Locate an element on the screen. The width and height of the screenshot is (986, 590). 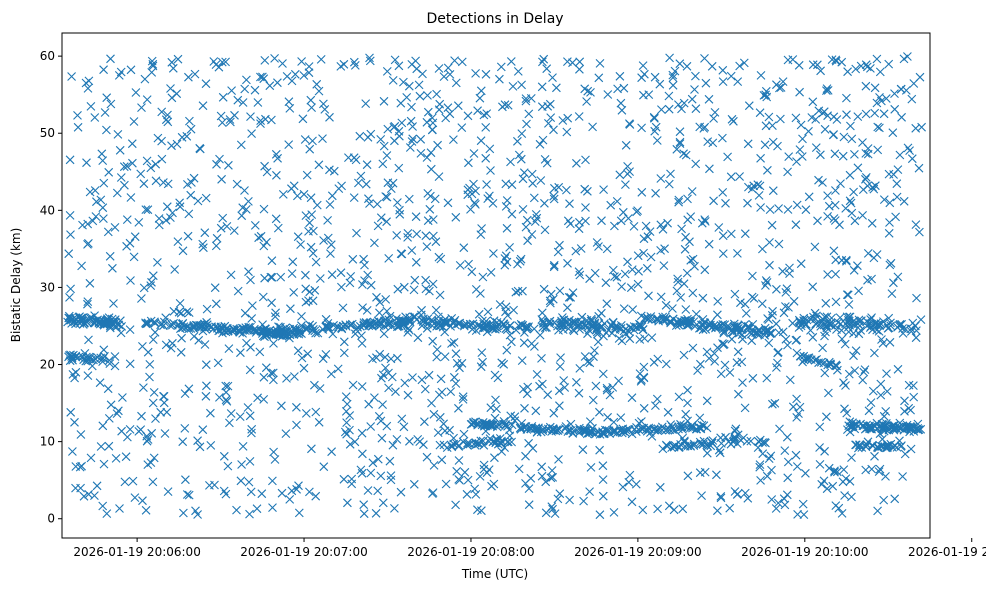
track-j-detection is located at coordinates (467, 445).